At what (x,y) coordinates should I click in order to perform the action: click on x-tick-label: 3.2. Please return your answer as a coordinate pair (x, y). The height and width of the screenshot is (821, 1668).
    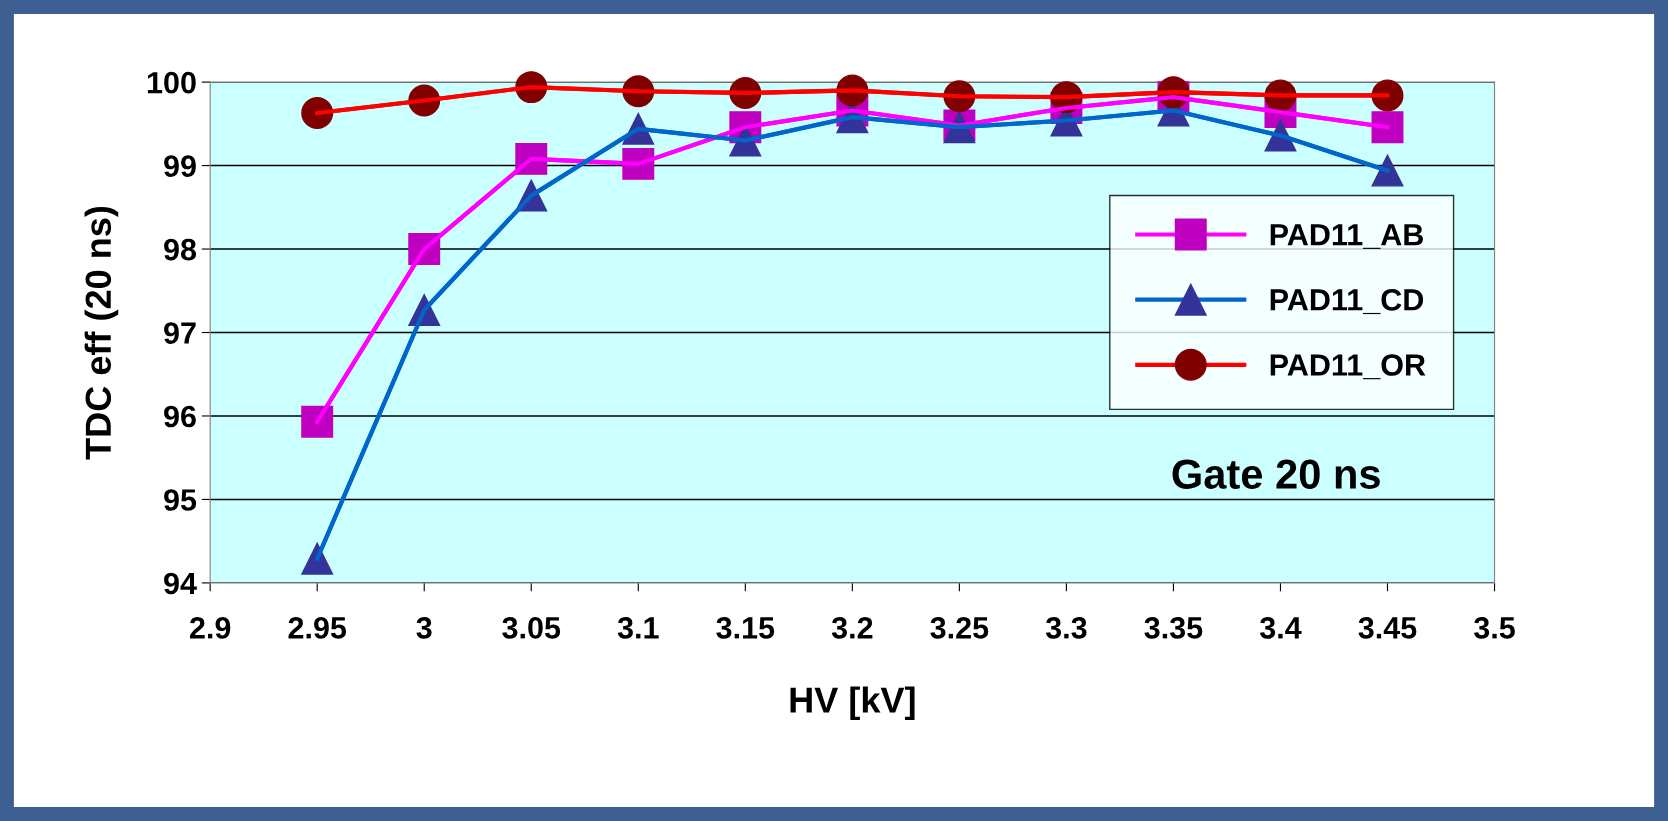
    Looking at the image, I should click on (852, 628).